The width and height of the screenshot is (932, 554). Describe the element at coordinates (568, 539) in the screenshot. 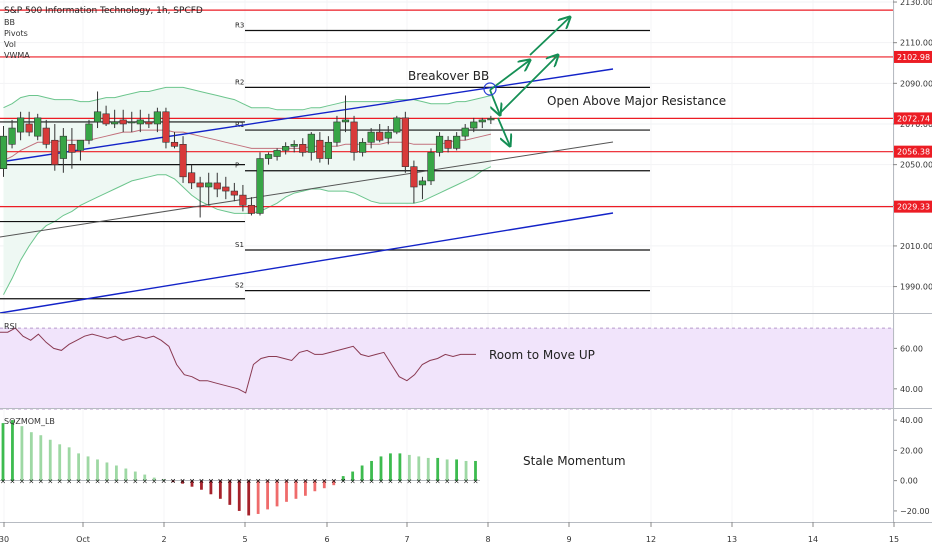

I see `time-tick-label: 9` at that location.